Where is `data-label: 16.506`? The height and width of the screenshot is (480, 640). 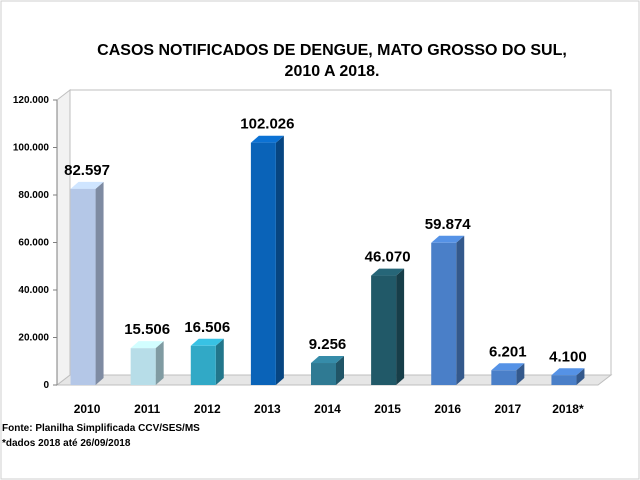 data-label: 16.506 is located at coordinates (207, 327).